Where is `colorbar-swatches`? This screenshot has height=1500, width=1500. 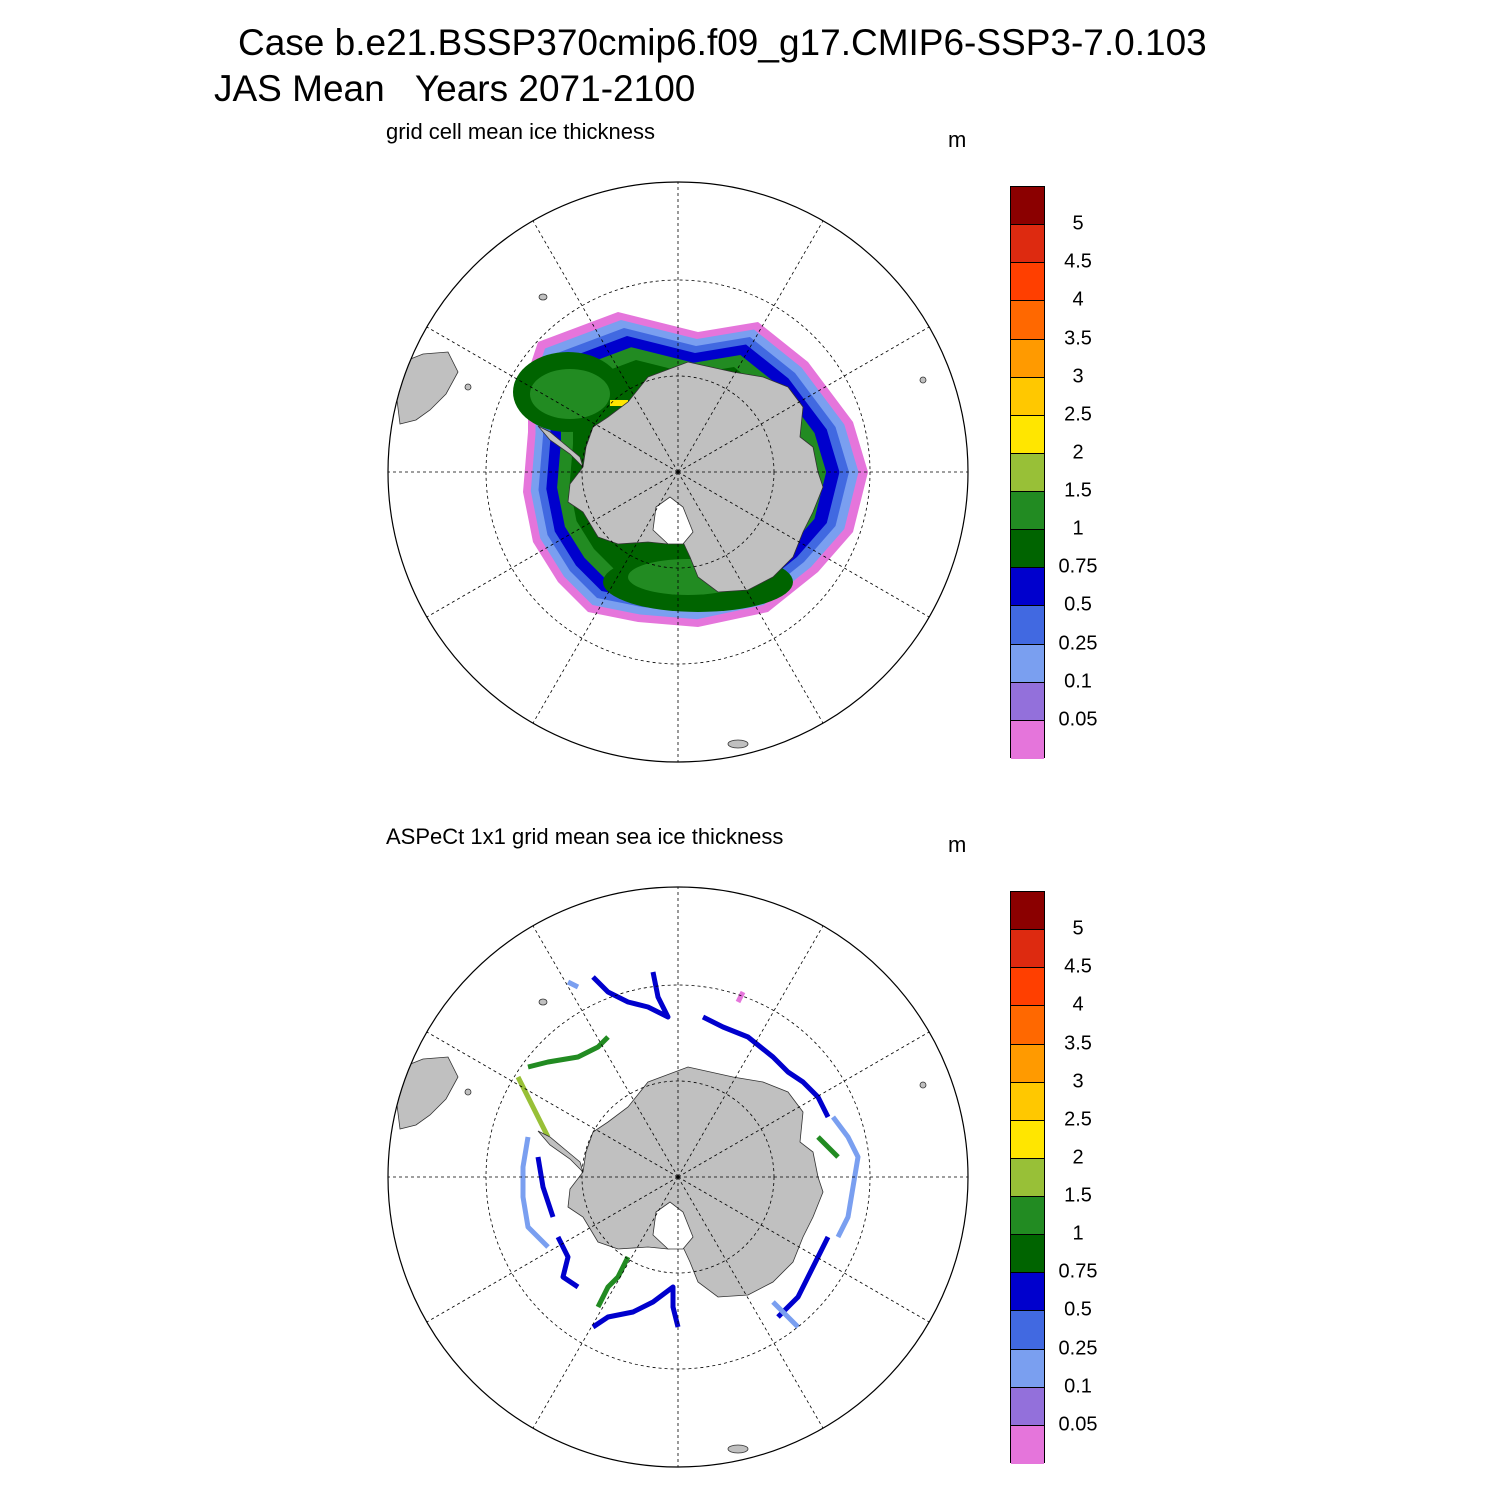
colorbar-swatches is located at coordinates (1027, 472).